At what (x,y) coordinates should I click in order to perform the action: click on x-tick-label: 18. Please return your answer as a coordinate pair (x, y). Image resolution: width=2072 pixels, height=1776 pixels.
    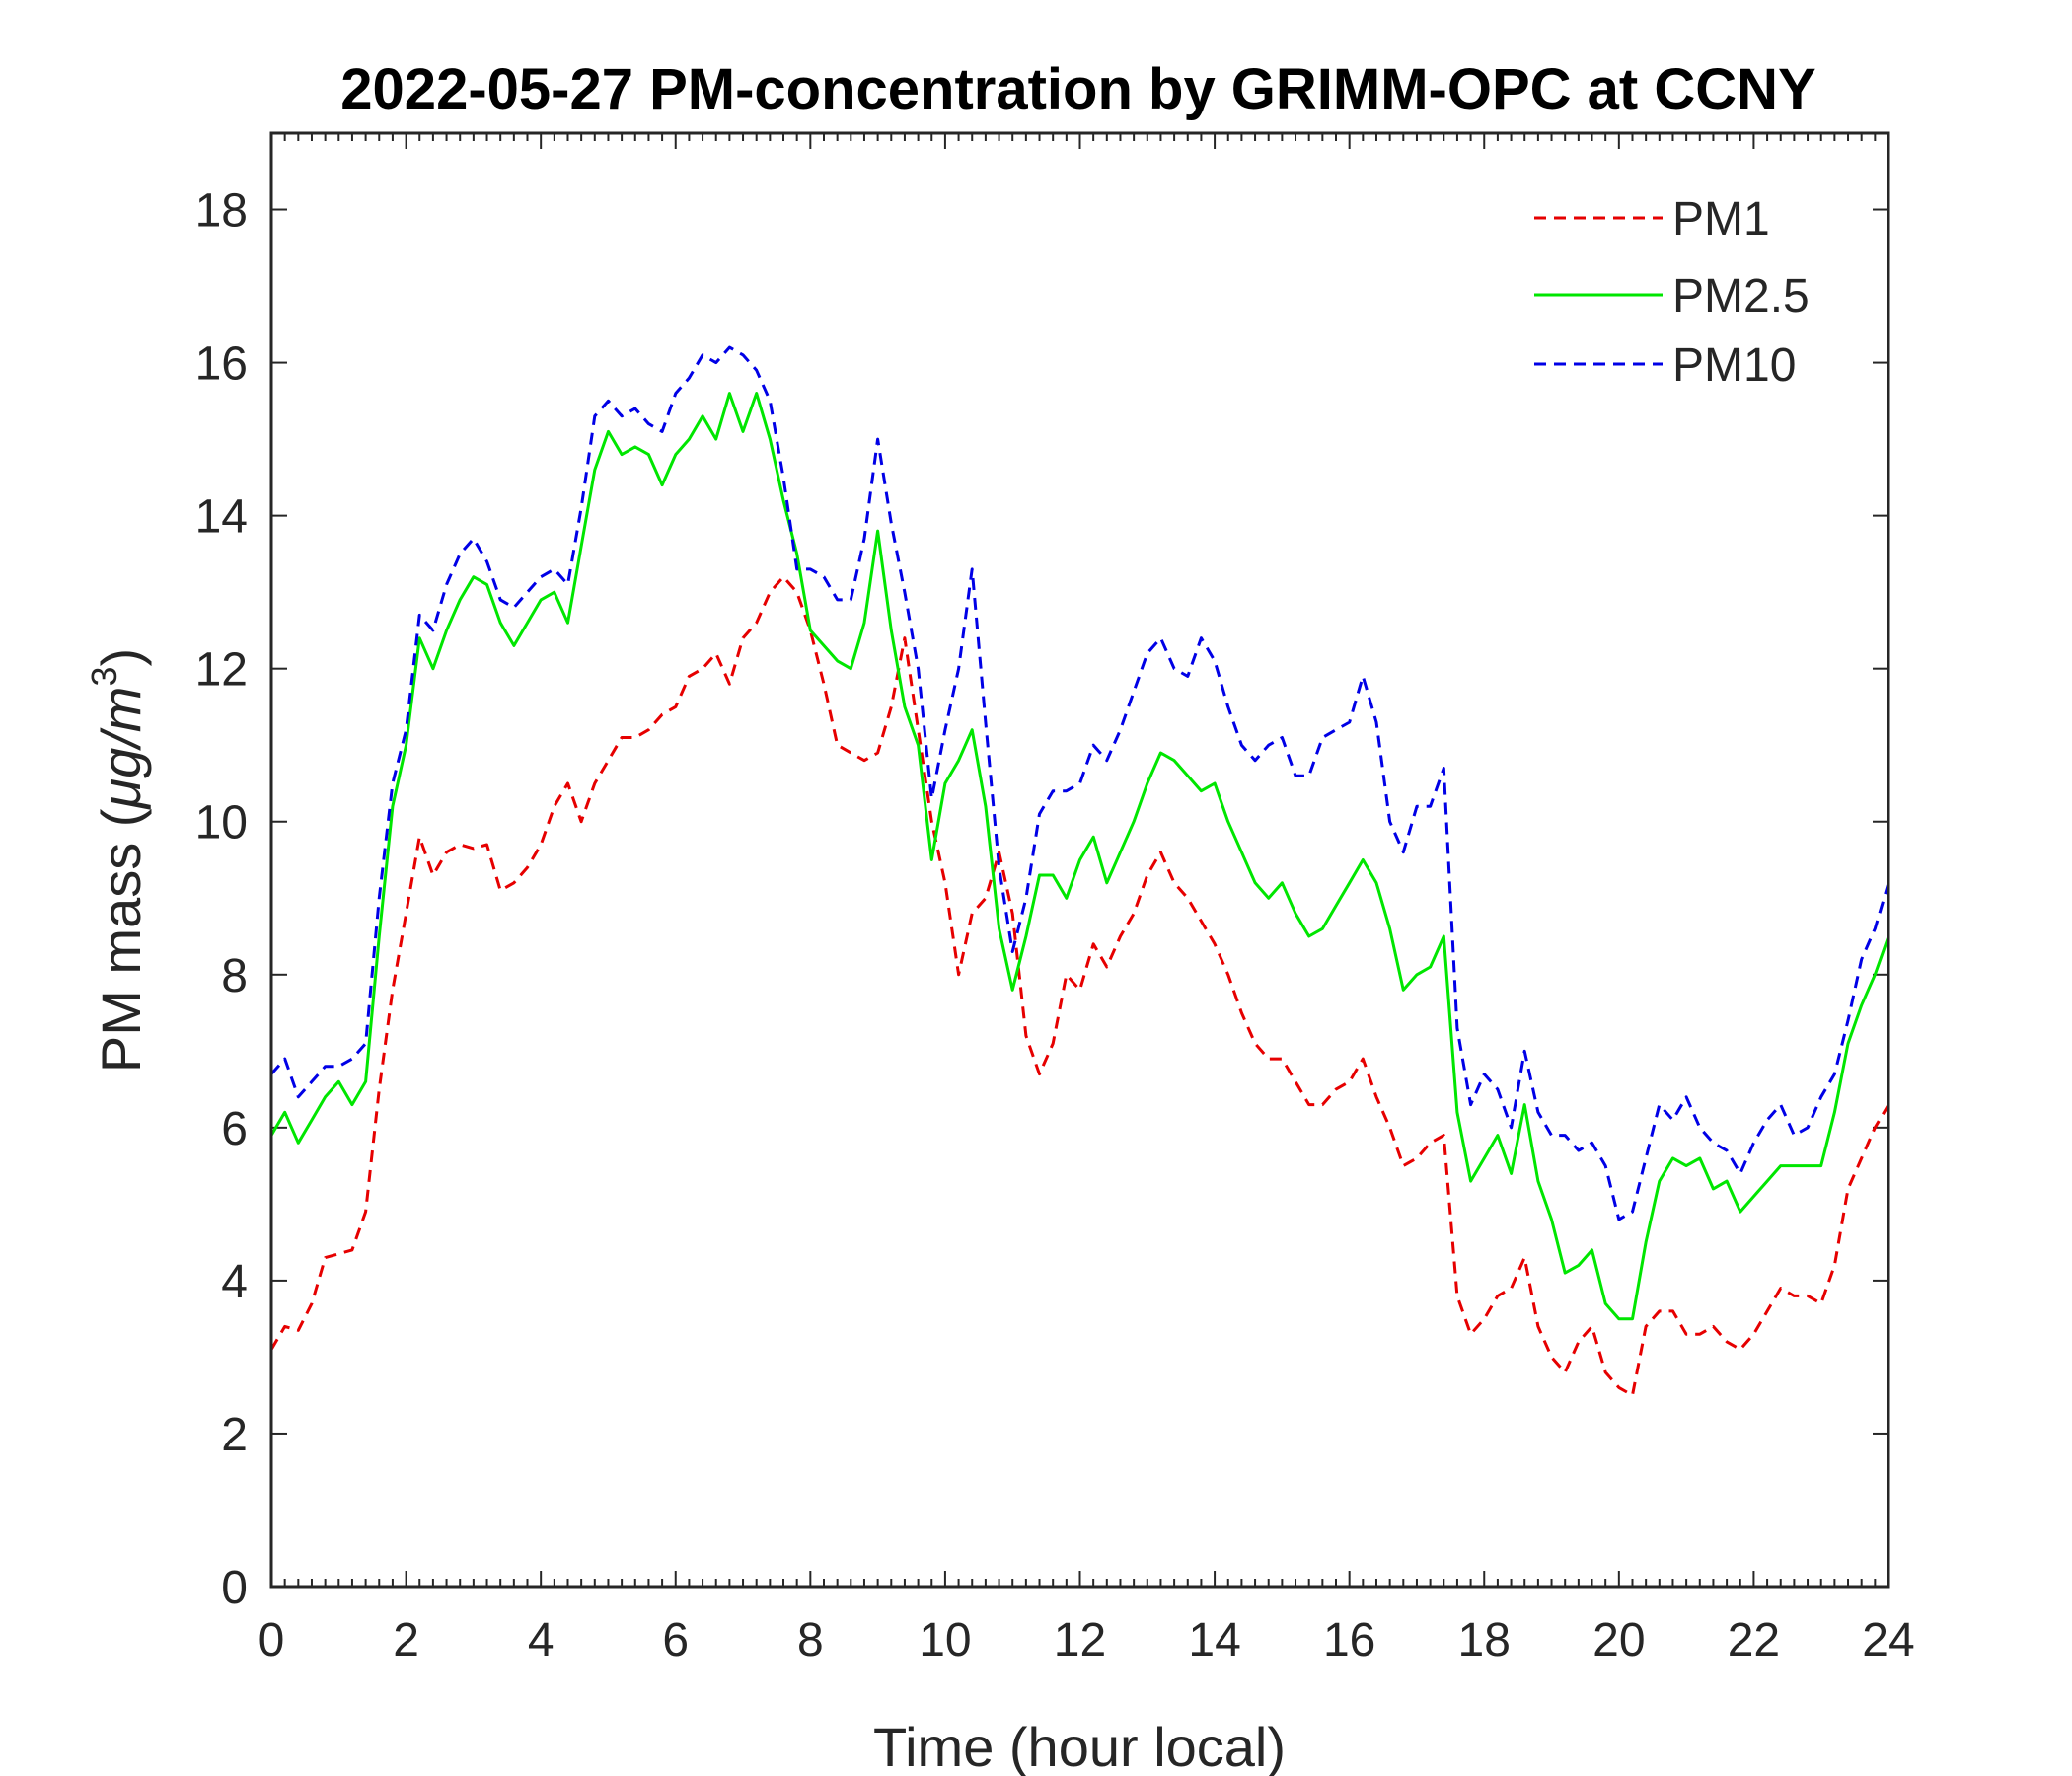
    Looking at the image, I should click on (1484, 1640).